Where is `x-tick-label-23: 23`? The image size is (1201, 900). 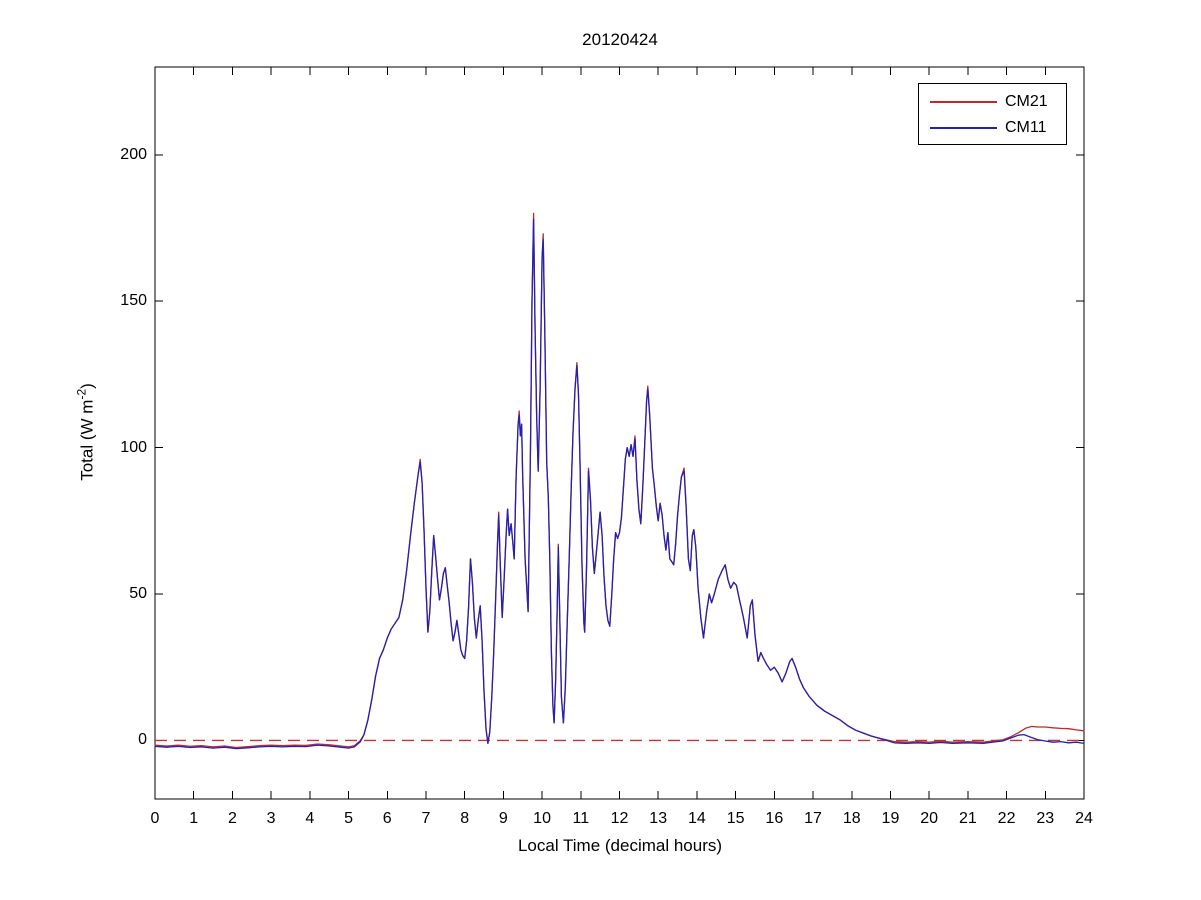 x-tick-label-23: 23 is located at coordinates (1045, 818).